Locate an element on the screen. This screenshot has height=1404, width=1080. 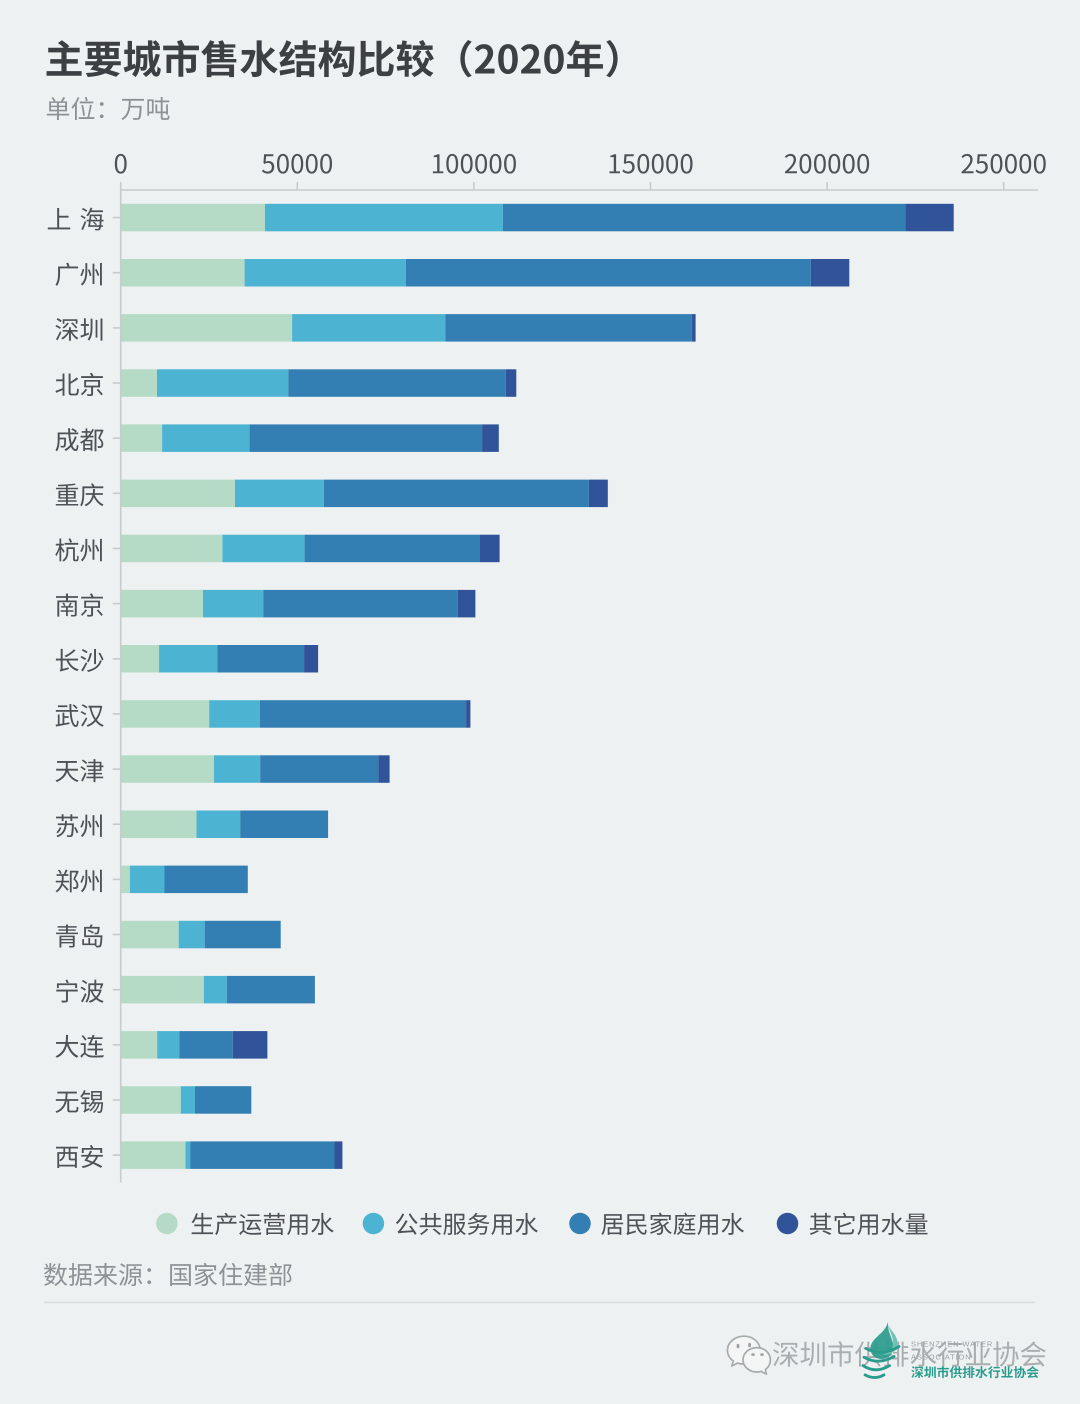
svg-text: SHENZHEN WATER is located at coordinates (952, 1344).